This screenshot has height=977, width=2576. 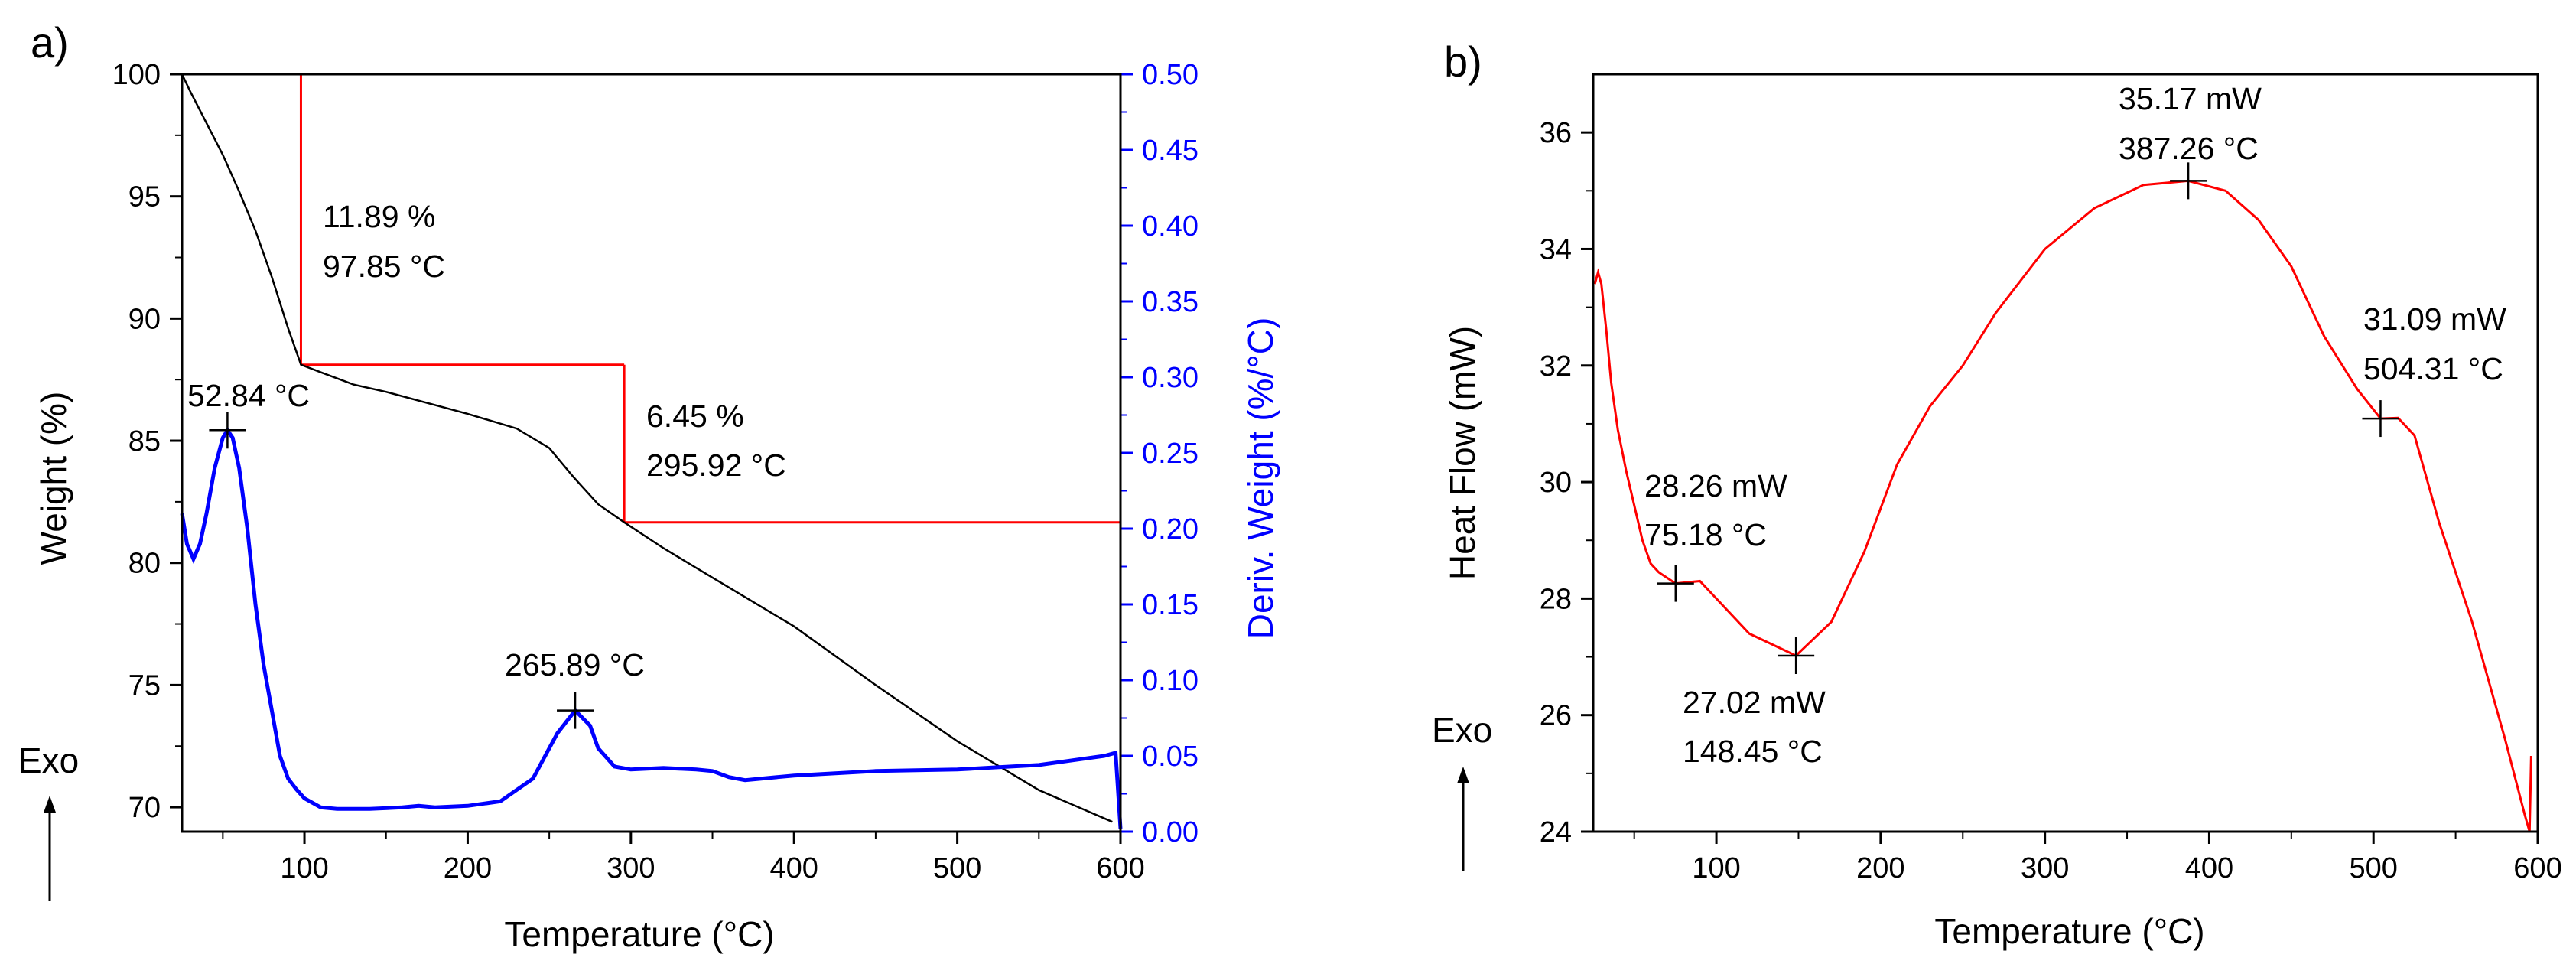 What do you see at coordinates (1556, 366) in the screenshot?
I see `y-tick-label: 32` at bounding box center [1556, 366].